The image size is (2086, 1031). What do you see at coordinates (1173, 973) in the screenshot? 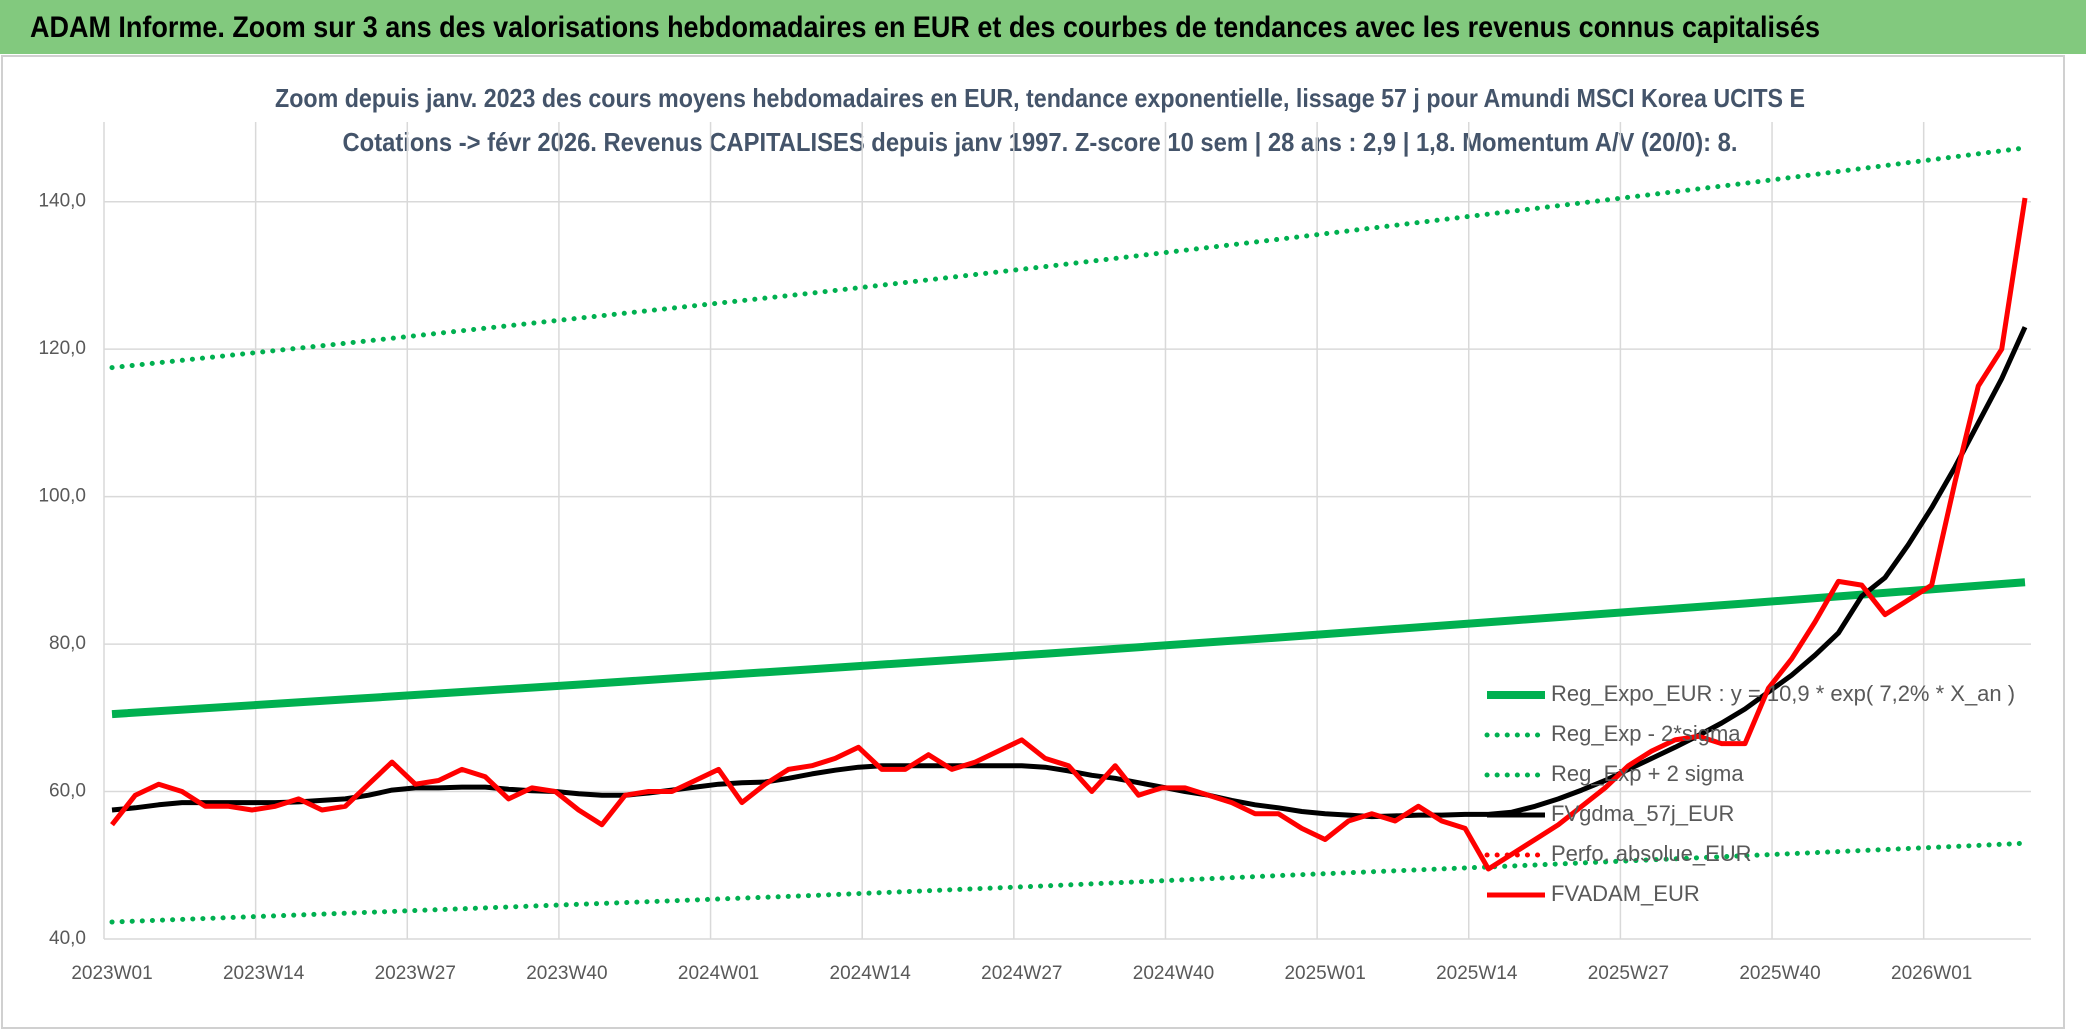
I see `x-tick-label: 2024W40` at bounding box center [1173, 973].